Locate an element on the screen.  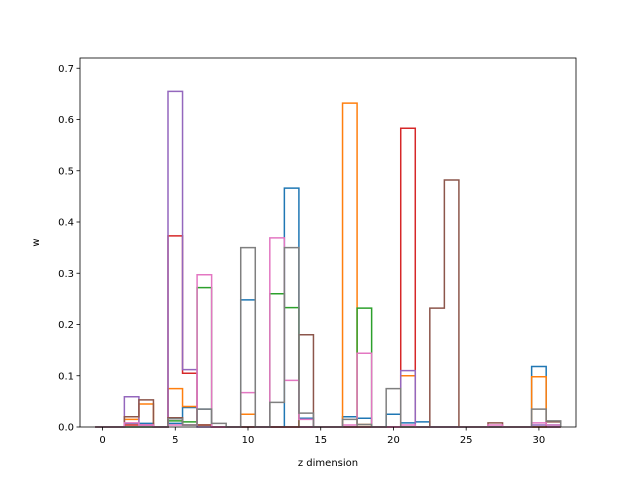
y-axis-label: w is located at coordinates (36, 242).